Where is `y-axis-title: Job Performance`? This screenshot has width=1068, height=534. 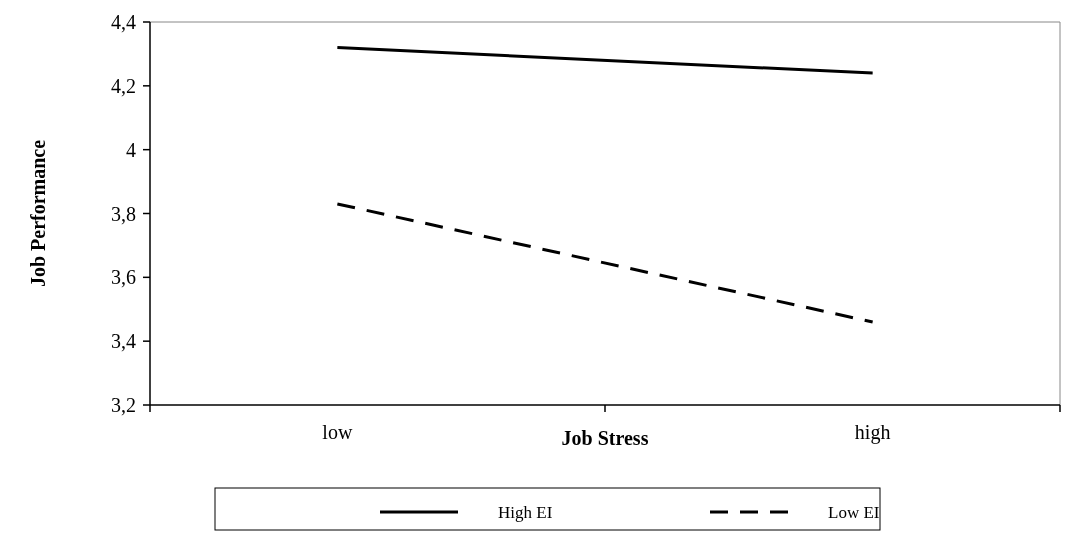
y-axis-title: Job Performance is located at coordinates (38, 213).